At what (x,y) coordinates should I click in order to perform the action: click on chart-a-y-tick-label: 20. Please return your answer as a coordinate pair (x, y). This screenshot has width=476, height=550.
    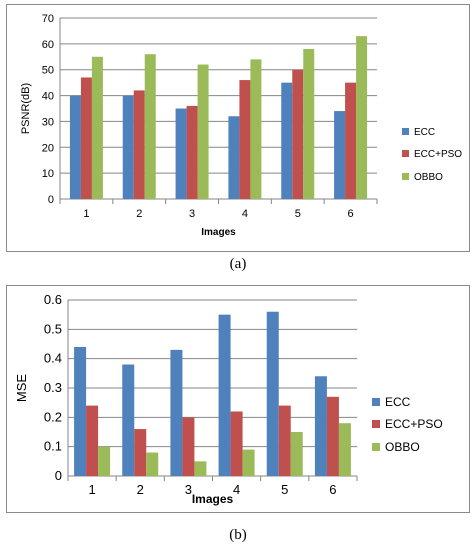
    Looking at the image, I should click on (48, 148).